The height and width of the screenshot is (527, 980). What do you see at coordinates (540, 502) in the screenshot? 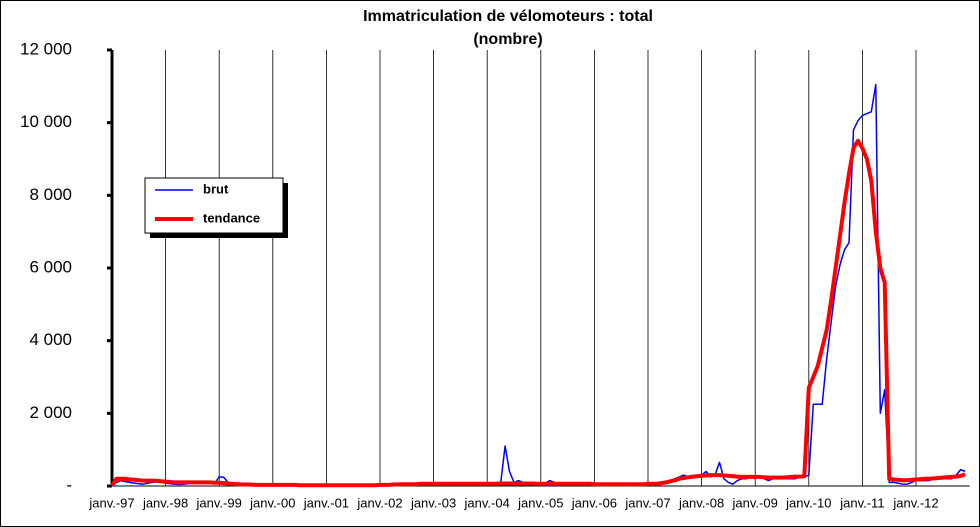
I see `x-tick-label: janv.-05` at bounding box center [540, 502].